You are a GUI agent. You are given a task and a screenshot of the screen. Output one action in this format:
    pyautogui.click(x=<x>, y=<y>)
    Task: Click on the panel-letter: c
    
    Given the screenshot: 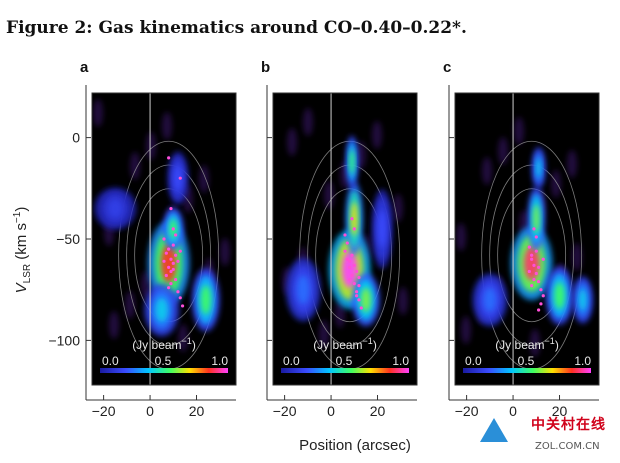 What is the action you would take?
    pyautogui.click(x=447, y=67)
    